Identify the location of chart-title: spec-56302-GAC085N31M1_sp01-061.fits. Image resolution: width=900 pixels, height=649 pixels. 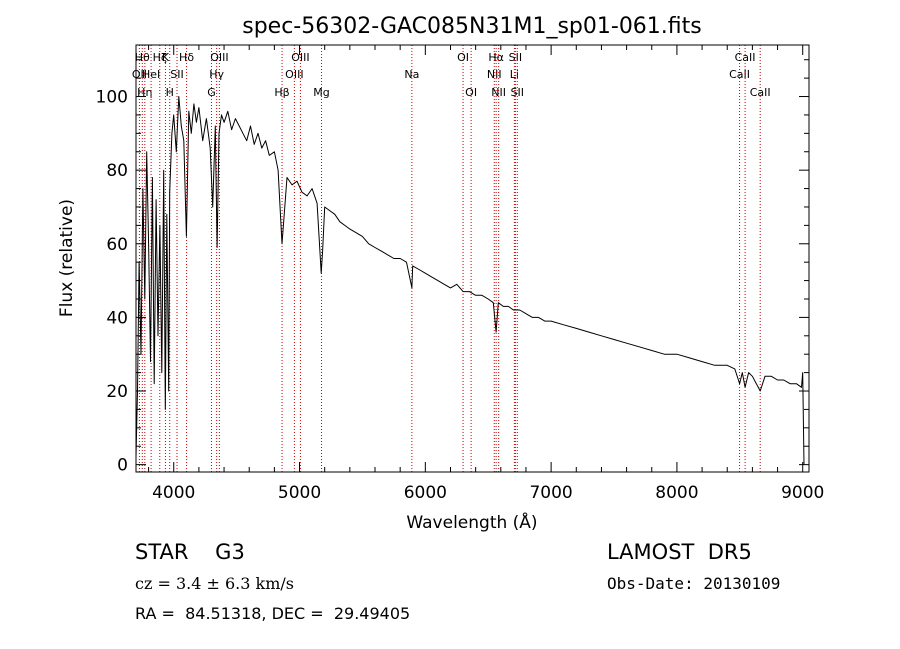
(472, 26).